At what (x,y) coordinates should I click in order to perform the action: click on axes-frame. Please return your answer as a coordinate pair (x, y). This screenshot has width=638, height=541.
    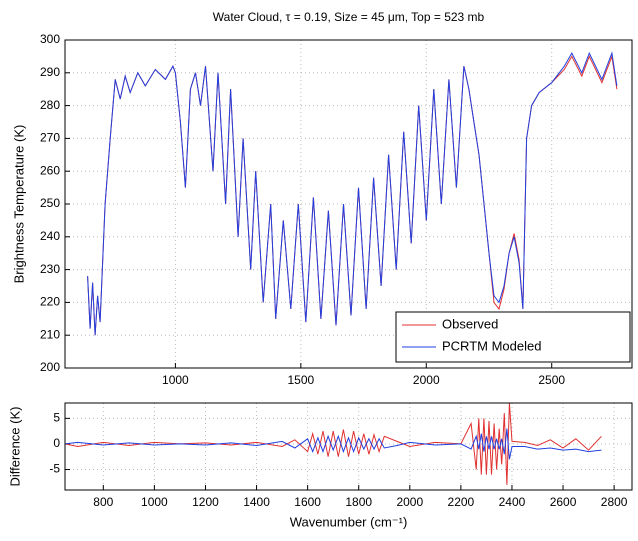
    Looking at the image, I should click on (348, 446).